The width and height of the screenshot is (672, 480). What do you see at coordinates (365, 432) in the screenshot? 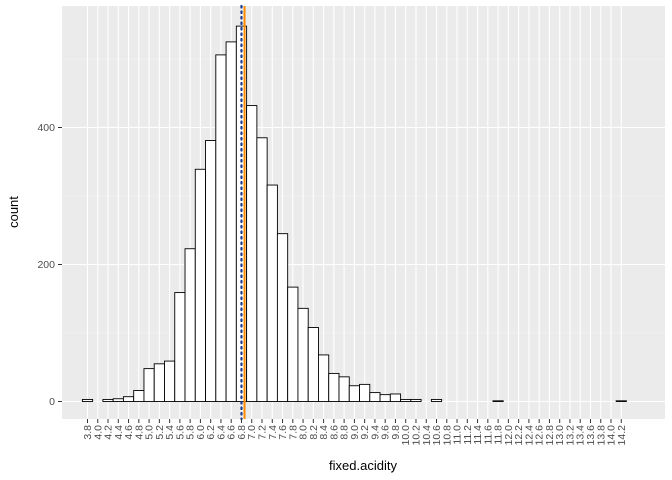
I see `x-tick-label: 9.2` at bounding box center [365, 432].